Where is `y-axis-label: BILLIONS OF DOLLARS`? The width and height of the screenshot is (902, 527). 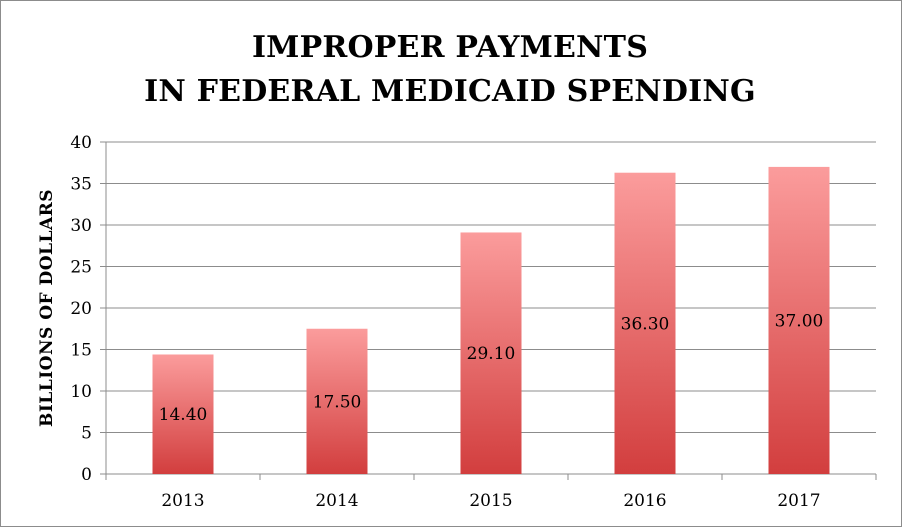
y-axis-label: BILLIONS OF DOLLARS is located at coordinates (47, 308).